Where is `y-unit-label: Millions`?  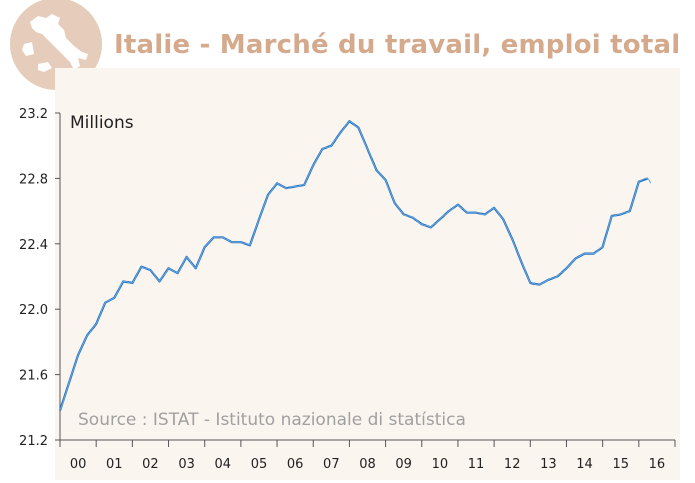 y-unit-label: Millions is located at coordinates (102, 123).